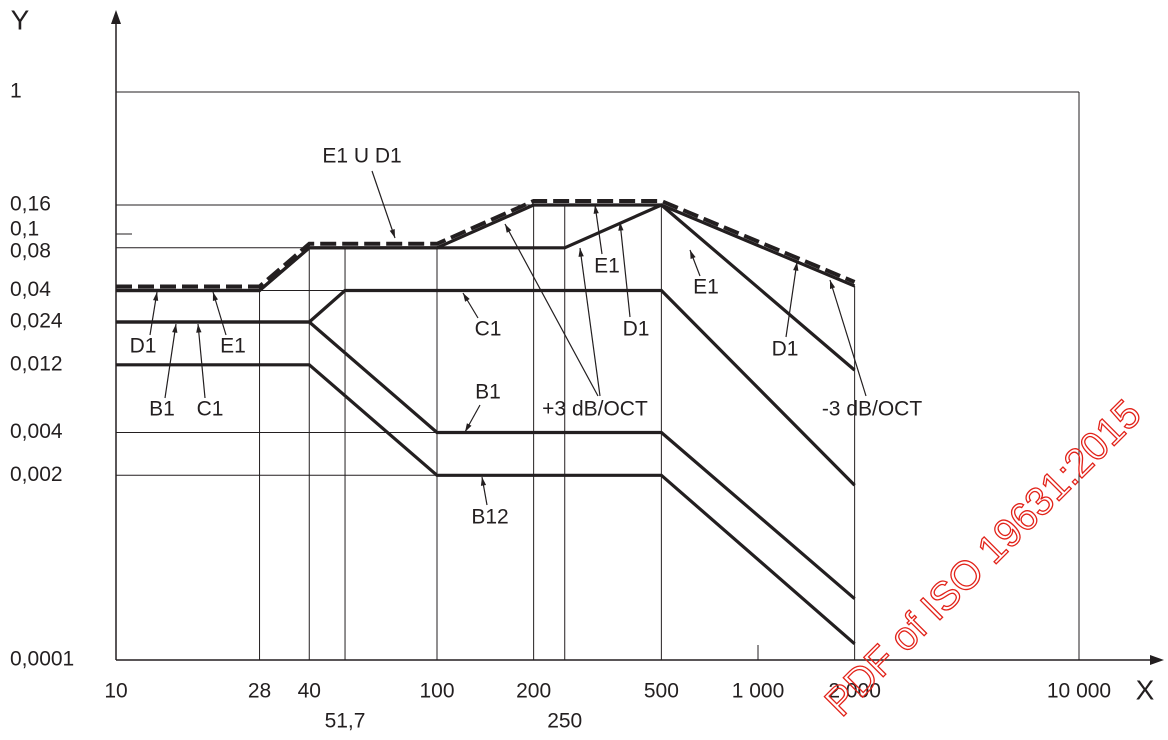  I want to click on annotation: E1 U D1, so click(361, 156).